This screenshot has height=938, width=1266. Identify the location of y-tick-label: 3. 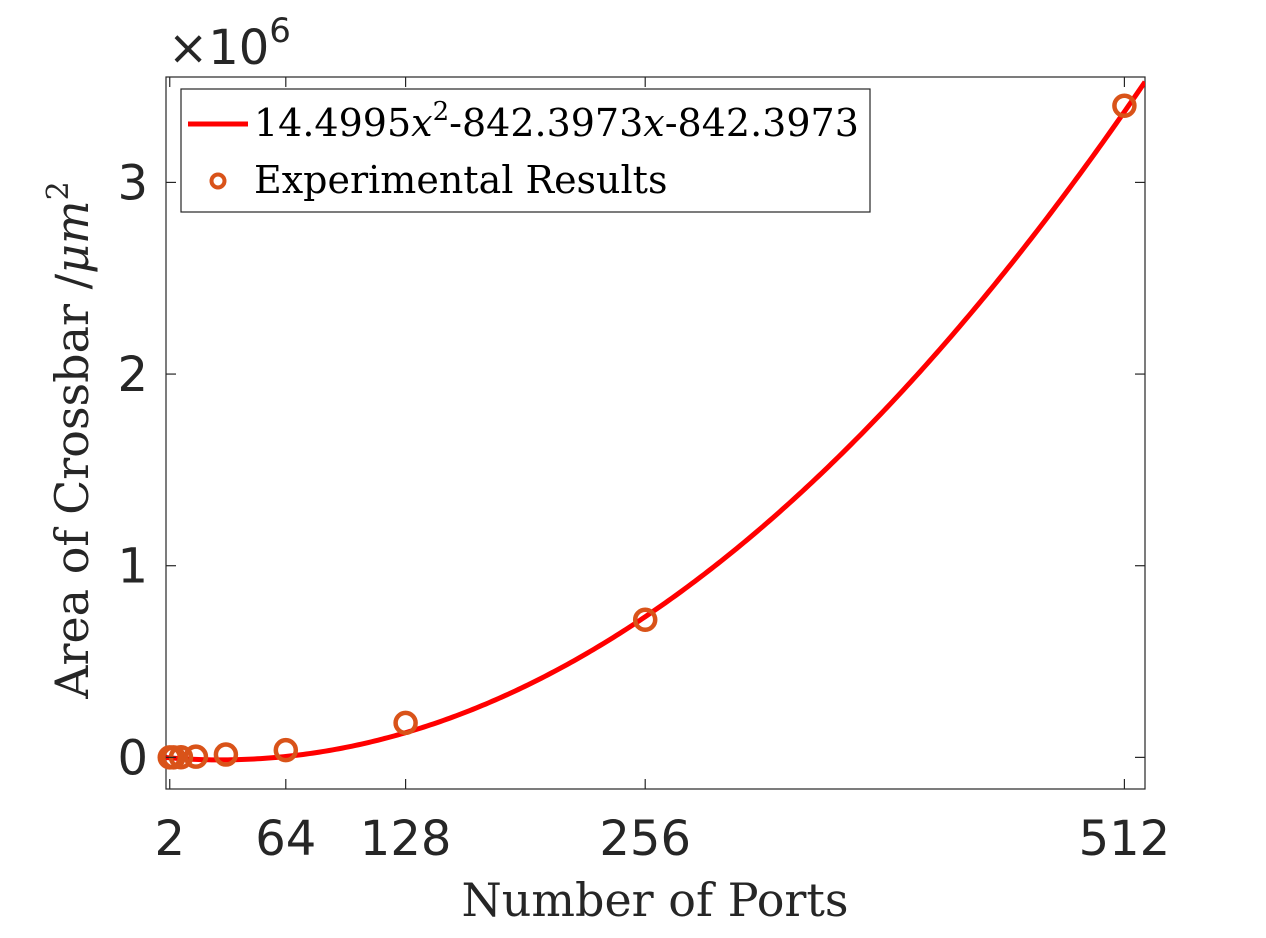
(132, 183).